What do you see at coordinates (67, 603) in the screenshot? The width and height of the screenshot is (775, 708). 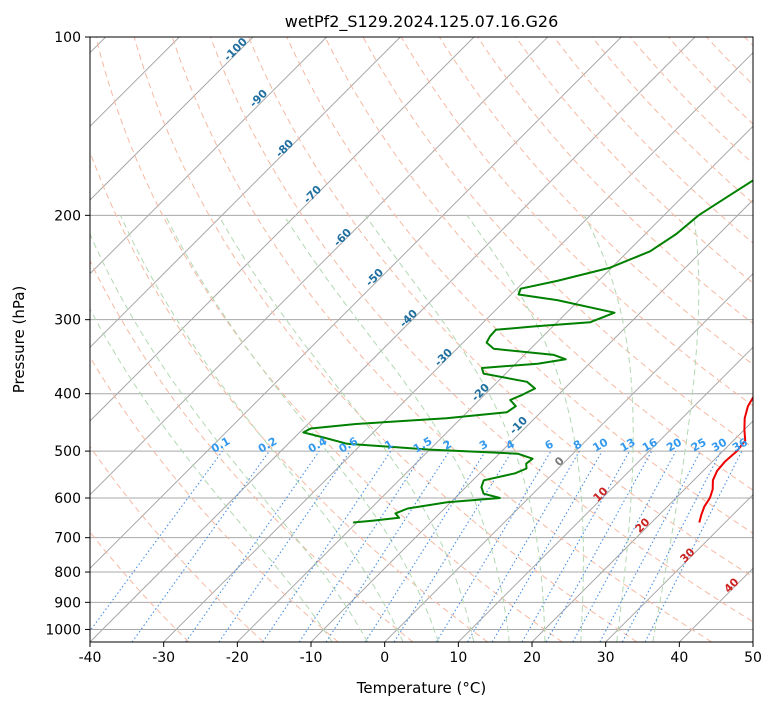 I see `y-tick-label: 900` at bounding box center [67, 603].